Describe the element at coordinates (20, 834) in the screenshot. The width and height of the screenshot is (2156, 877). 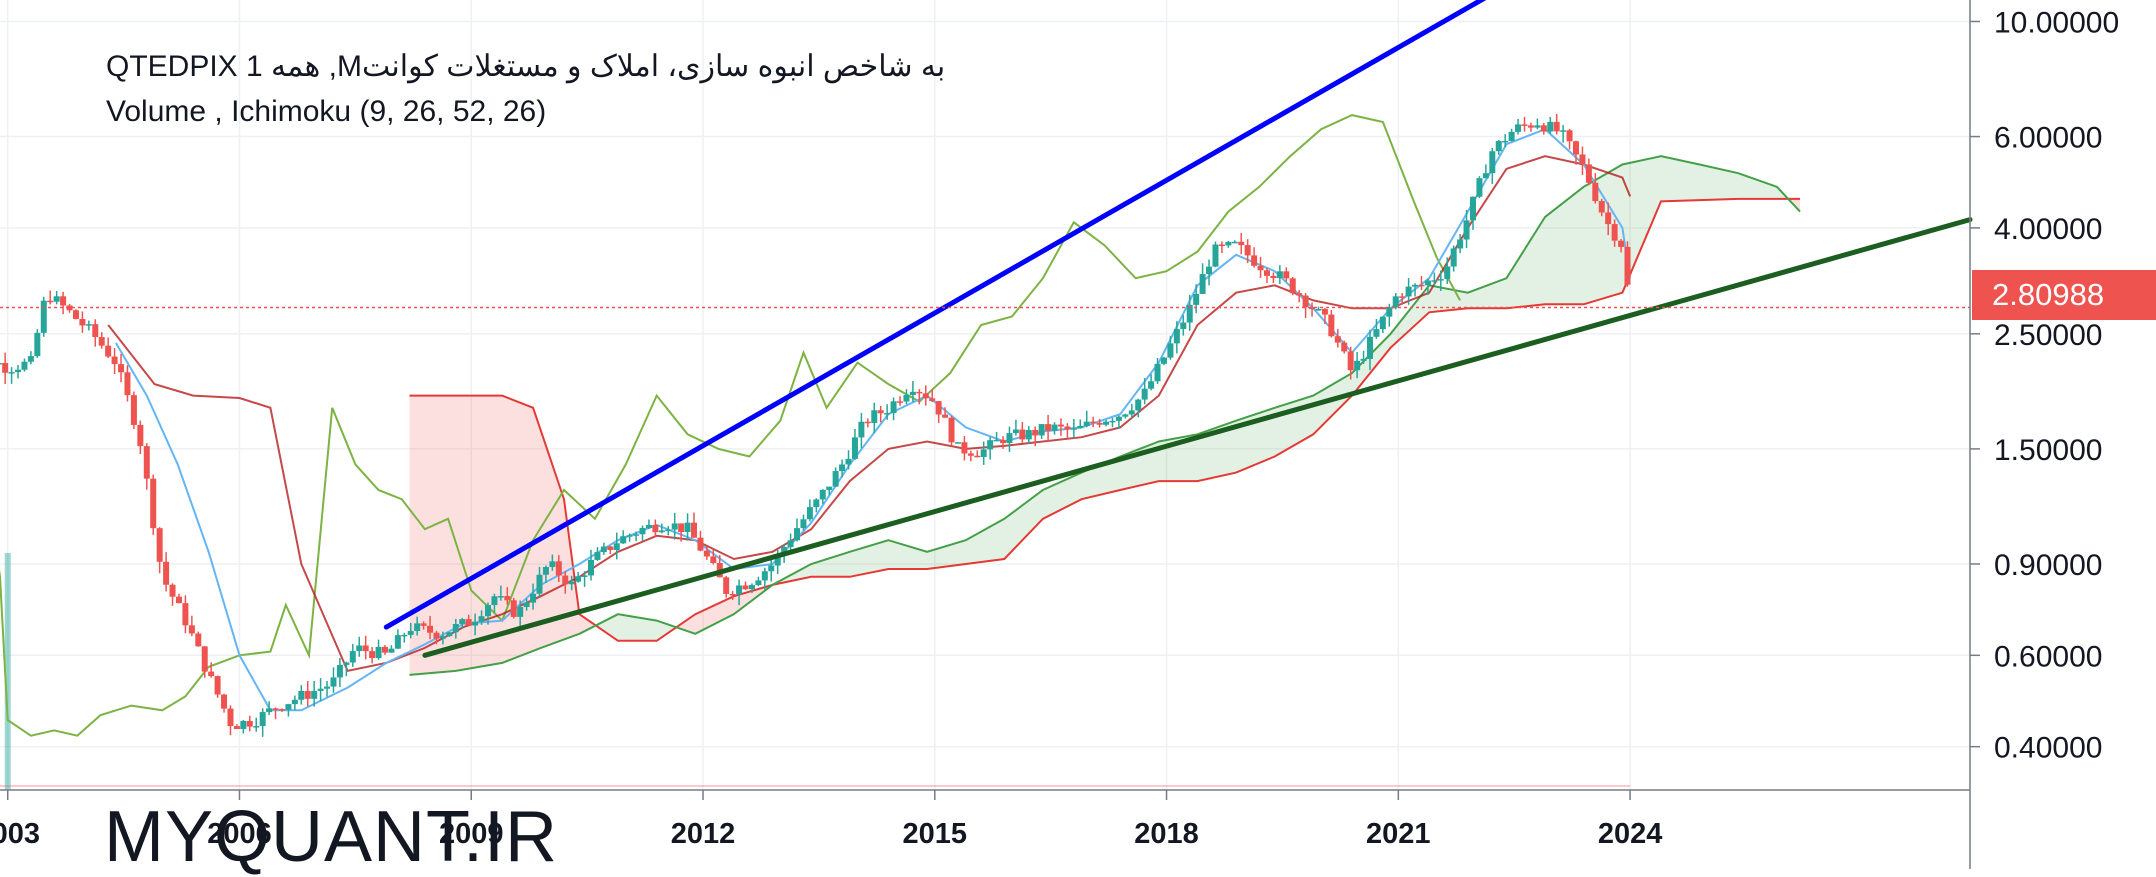
I see `x-tick-label: 2003` at that location.